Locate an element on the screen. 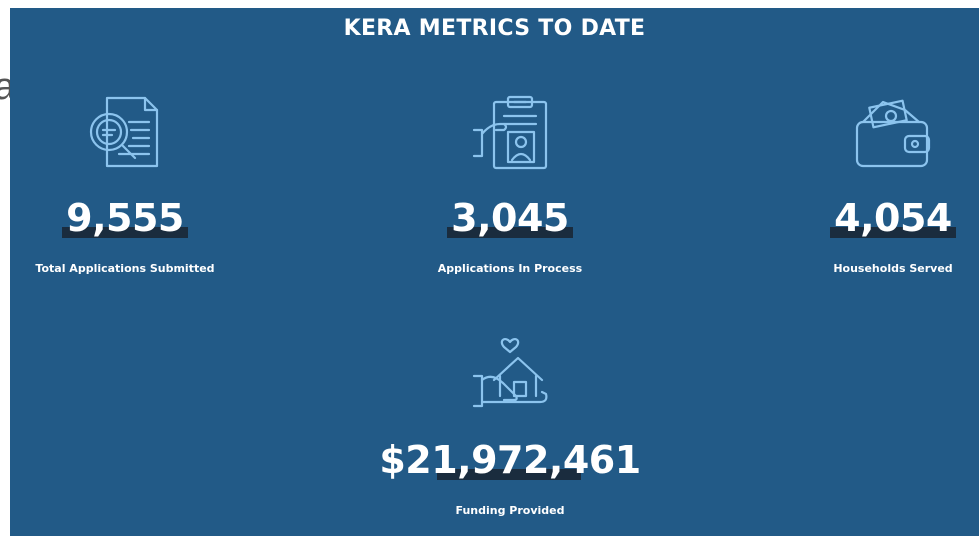  metric: 4,054 Households Served is located at coordinates (861, 235).